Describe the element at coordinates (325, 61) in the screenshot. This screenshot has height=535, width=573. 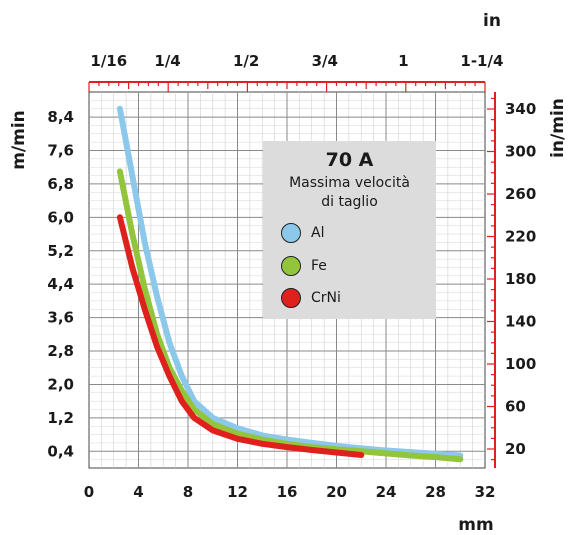
I see `top-tick-label: 3/4` at that location.